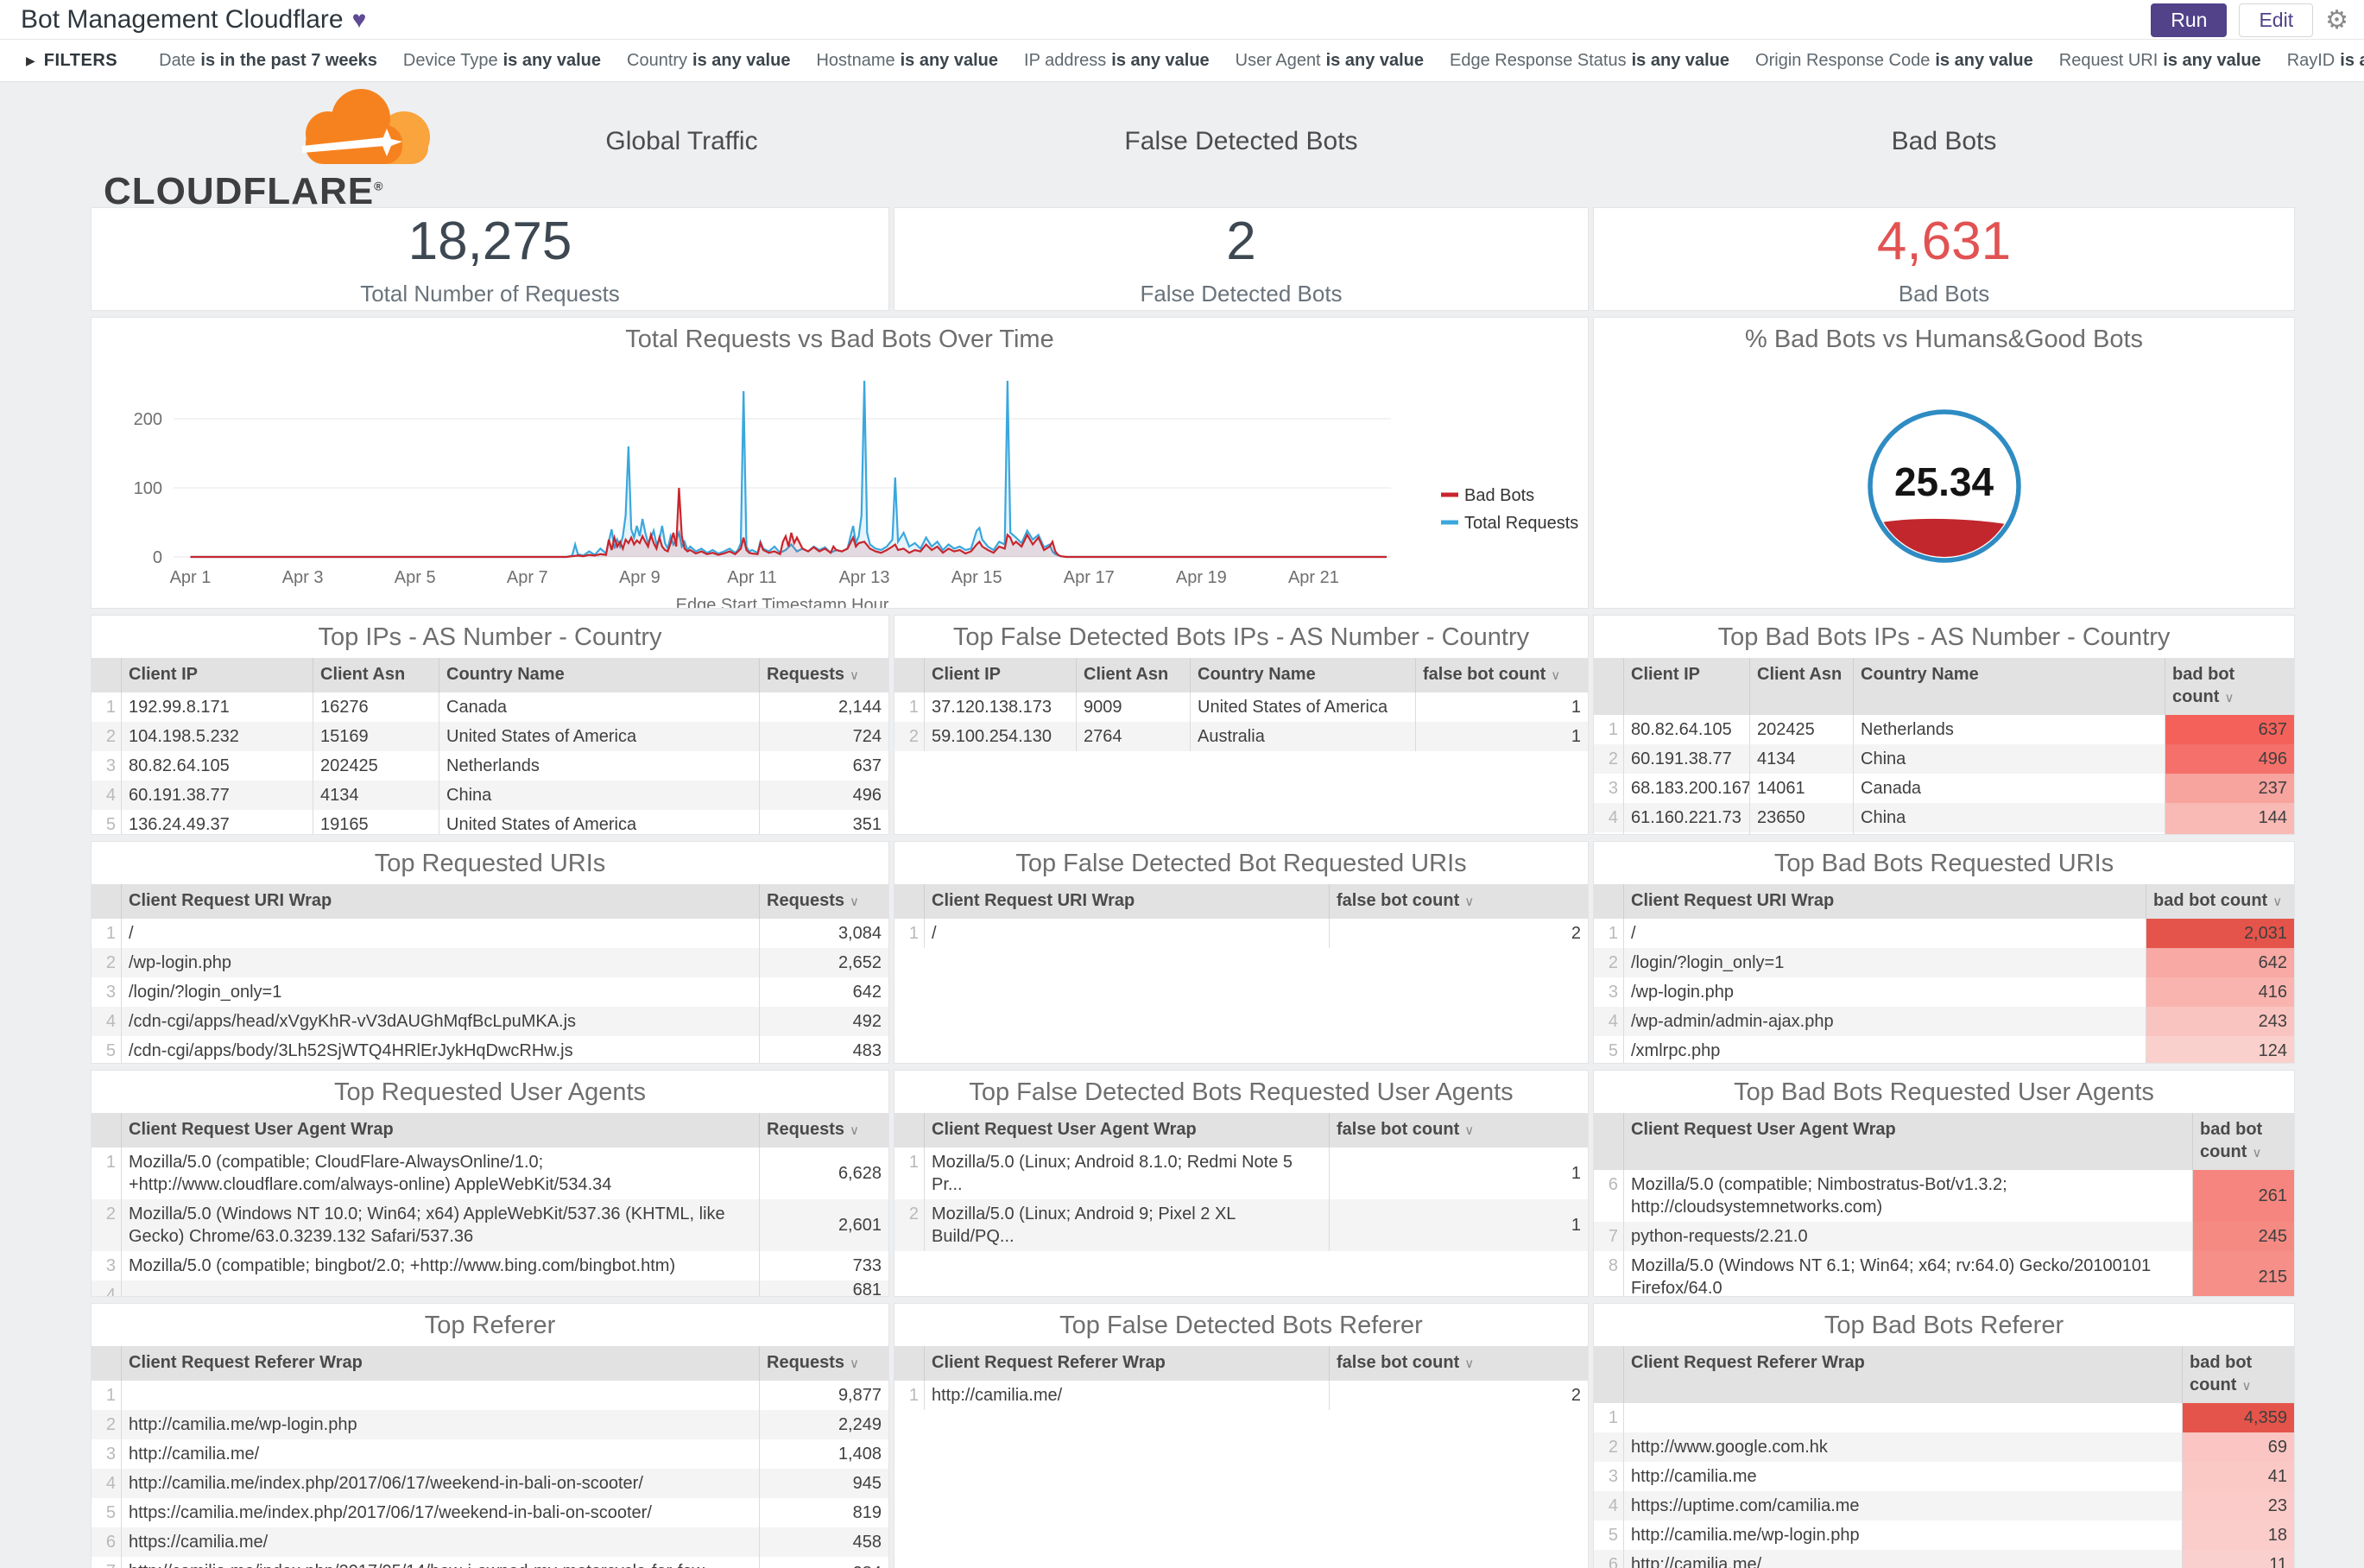 This screenshot has height=1568, width=2364. What do you see at coordinates (2189, 20) in the screenshot?
I see `run-button: Run` at bounding box center [2189, 20].